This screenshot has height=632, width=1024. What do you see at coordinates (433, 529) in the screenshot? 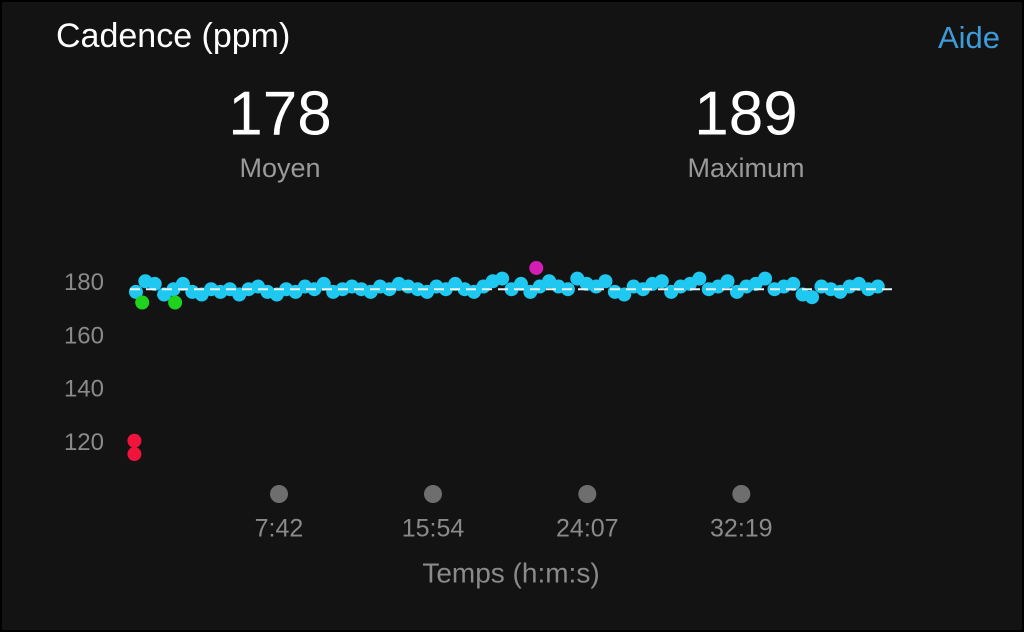
I see `x-tick-label: 15:54` at bounding box center [433, 529].